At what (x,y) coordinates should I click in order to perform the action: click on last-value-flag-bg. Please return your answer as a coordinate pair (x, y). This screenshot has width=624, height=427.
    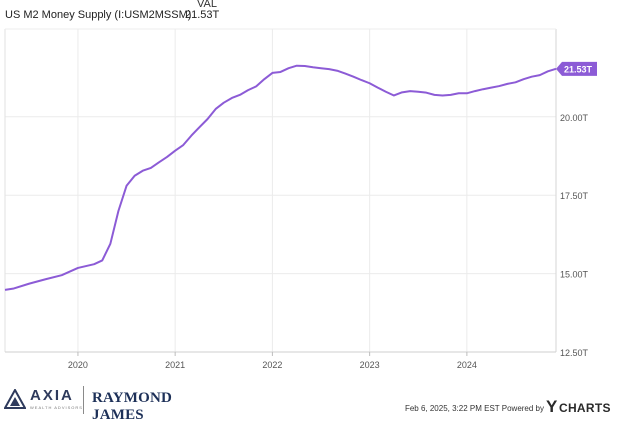
    Looking at the image, I should click on (576, 68).